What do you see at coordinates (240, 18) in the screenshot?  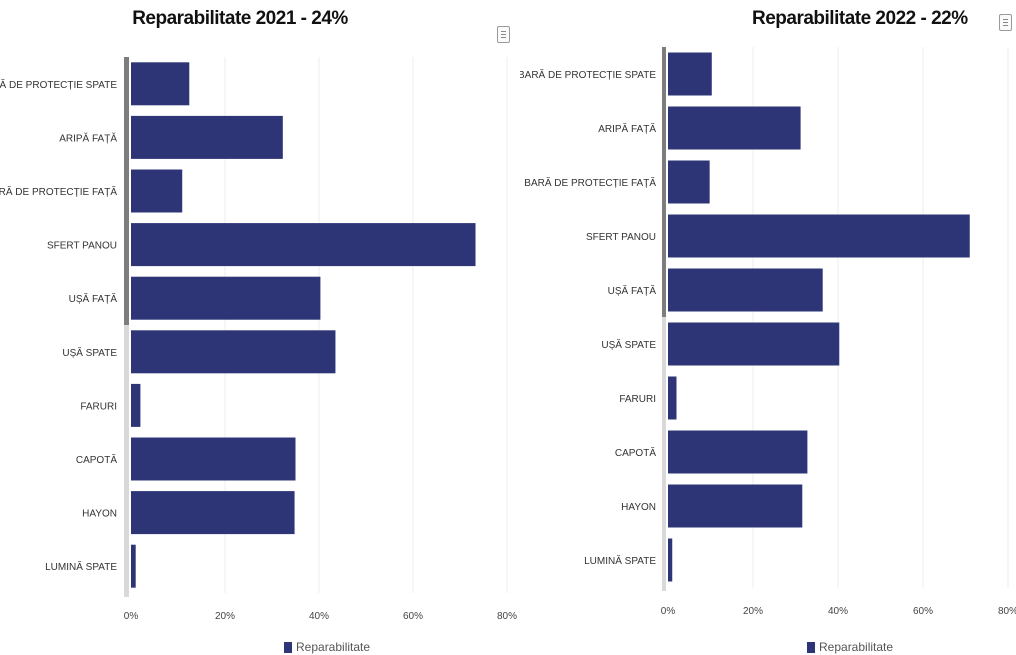 I see `chart-title: Reparabilitate 2021 - 24%` at bounding box center [240, 18].